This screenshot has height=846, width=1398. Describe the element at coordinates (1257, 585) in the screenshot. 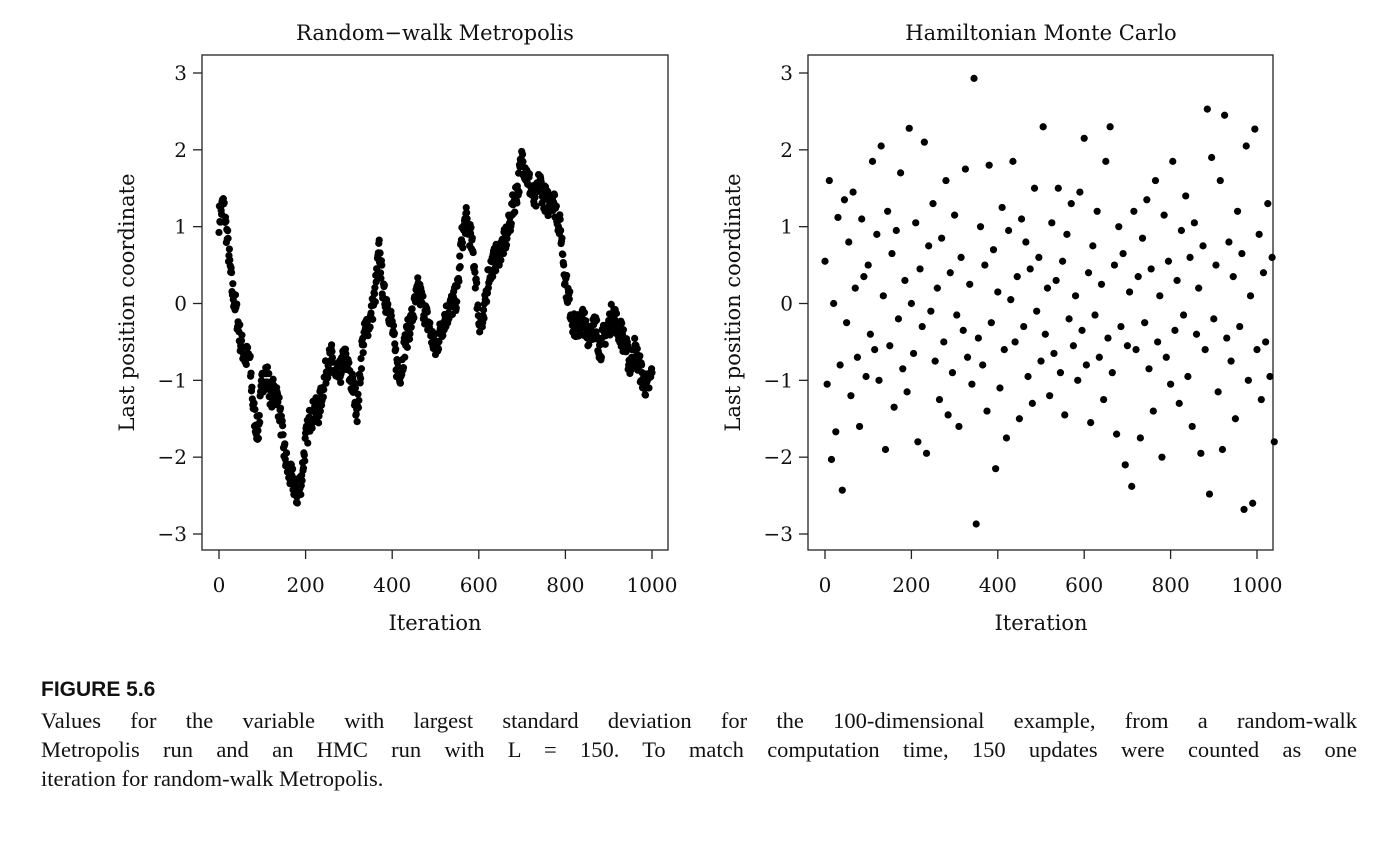

I see `x-tick-label: 1000` at that location.